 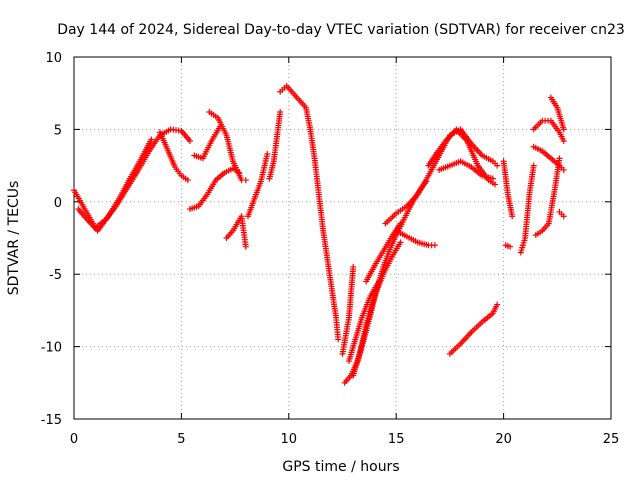 I want to click on x-tick-label: 20, so click(x=503, y=439).